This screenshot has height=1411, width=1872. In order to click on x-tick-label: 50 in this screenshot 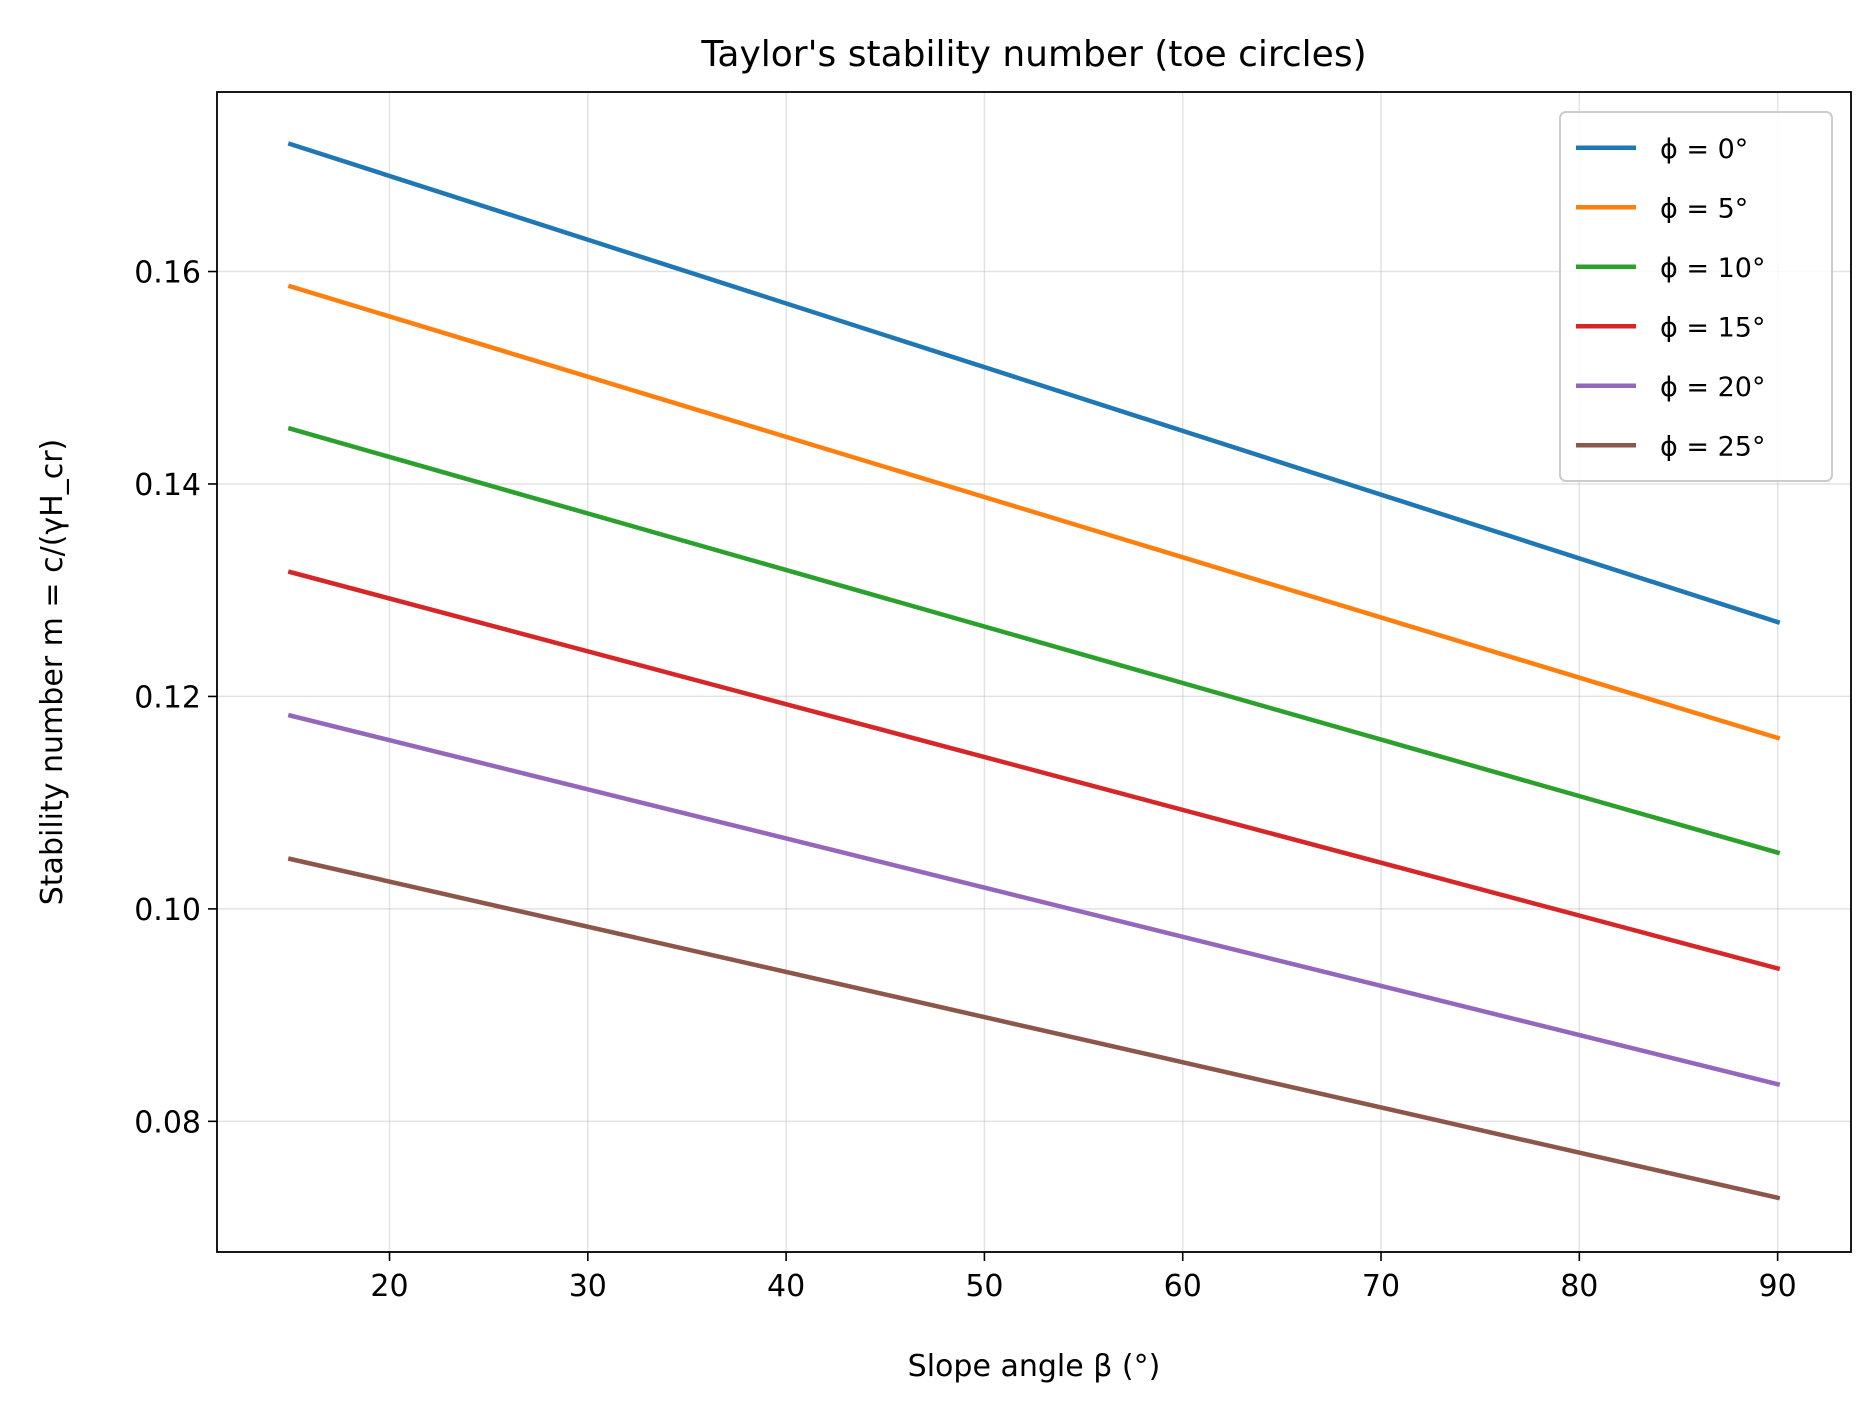, I will do `click(984, 1286)`.